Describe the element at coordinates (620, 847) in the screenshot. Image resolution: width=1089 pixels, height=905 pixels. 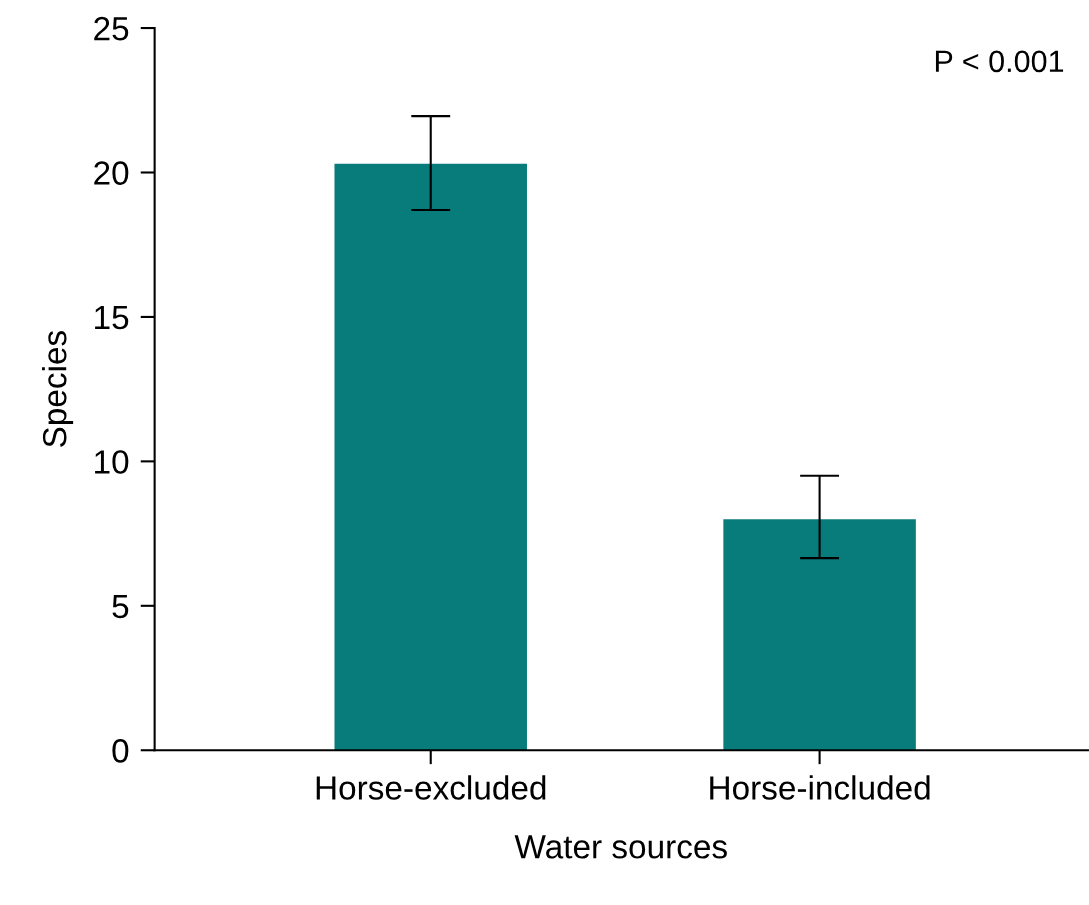
I see `x-axis-title: Water sources` at that location.